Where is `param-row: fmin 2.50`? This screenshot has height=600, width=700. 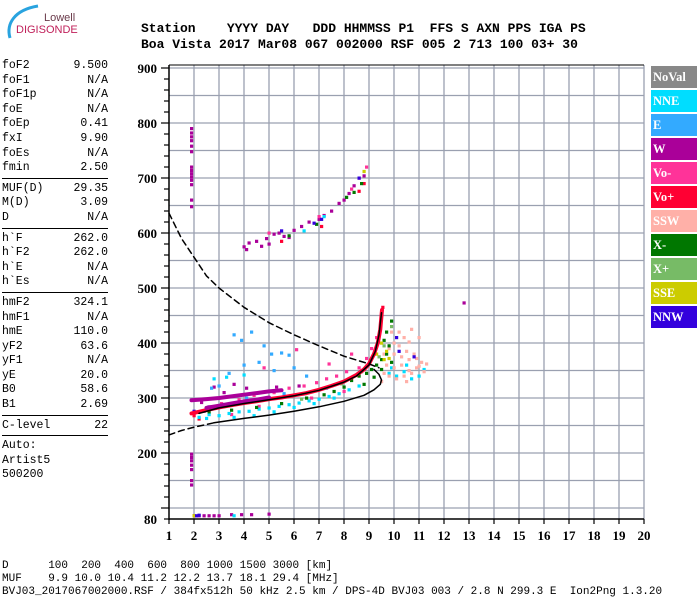
param-row: fmin 2.50 is located at coordinates (55, 168).